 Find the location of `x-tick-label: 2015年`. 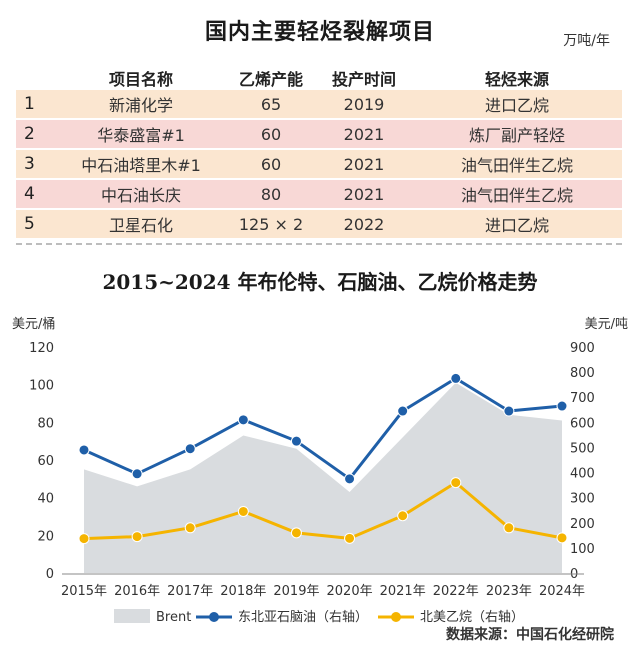

x-tick-label: 2015年 is located at coordinates (84, 591).